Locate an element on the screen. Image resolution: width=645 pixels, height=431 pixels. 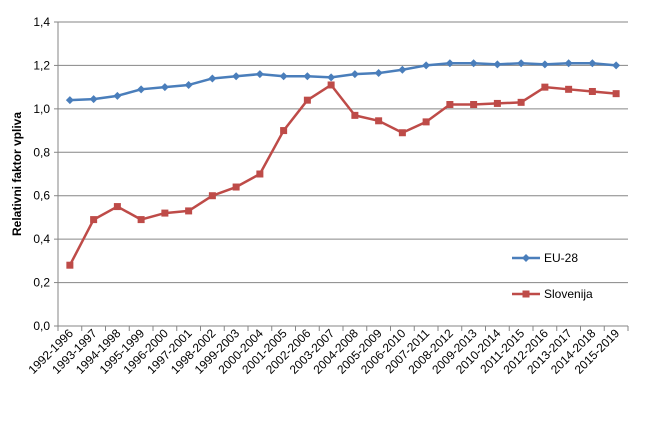
legend-label: EU-28 is located at coordinates (561, 258).